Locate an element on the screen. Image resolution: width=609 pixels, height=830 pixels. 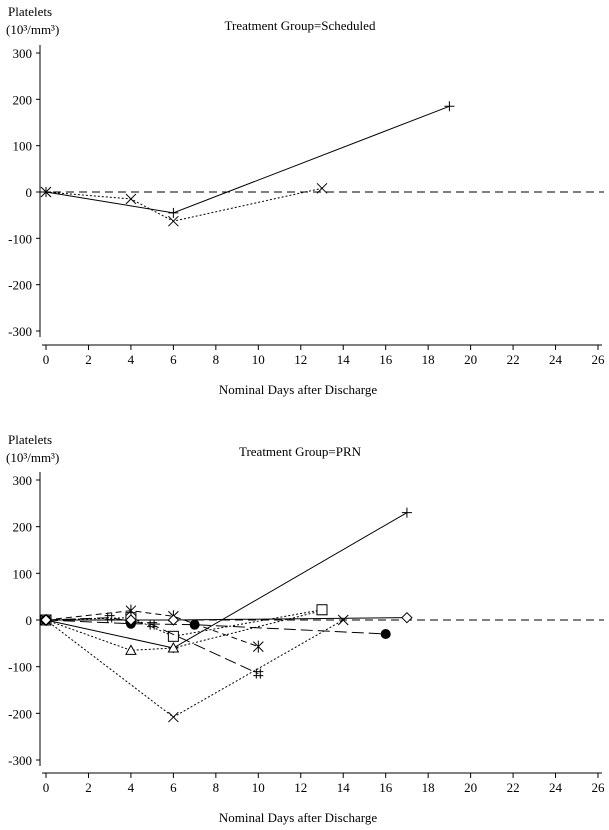
series-line-plus is located at coordinates (226, 580).